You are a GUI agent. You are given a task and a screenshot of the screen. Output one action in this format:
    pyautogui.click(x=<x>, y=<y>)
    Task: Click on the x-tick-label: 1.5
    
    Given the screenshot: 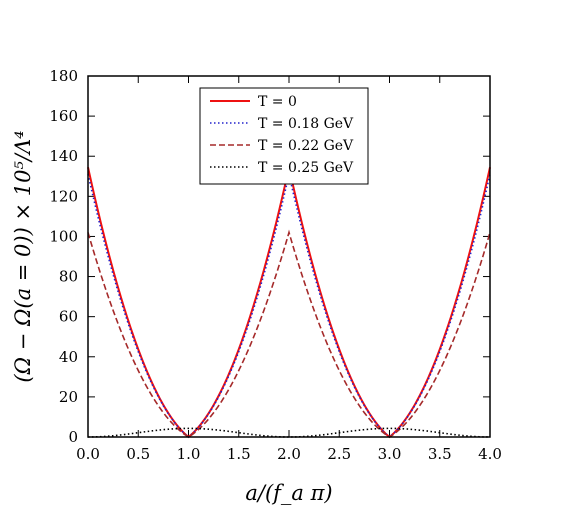 What is the action you would take?
    pyautogui.click(x=239, y=454)
    